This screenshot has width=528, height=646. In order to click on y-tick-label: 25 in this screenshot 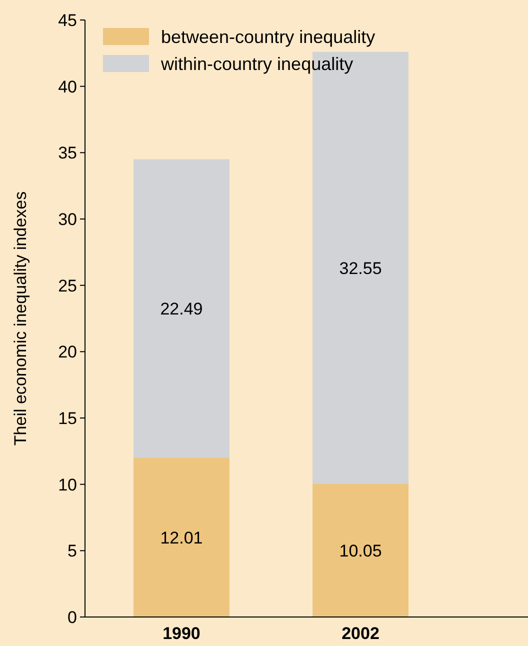, I will do `click(67, 286)`.